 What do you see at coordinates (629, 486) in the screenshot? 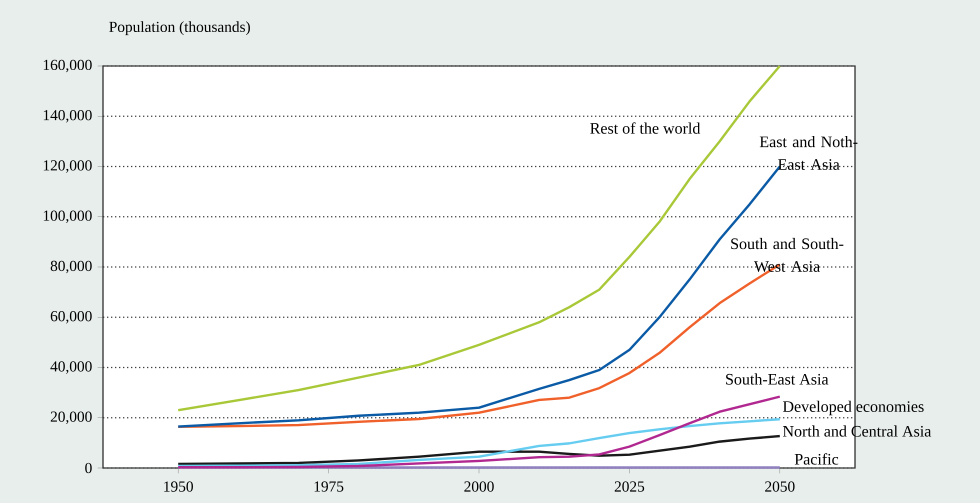
I see `x-tick-label: 2025` at bounding box center [629, 486].